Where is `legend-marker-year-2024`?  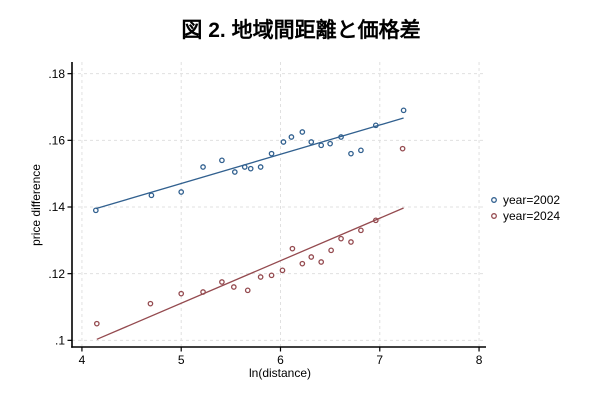
legend-marker-year-2024 is located at coordinates (494, 216).